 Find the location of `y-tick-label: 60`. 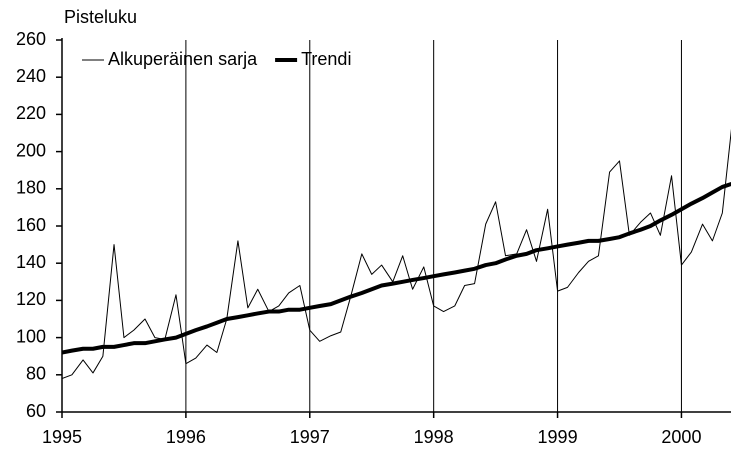

y-tick-label: 60 is located at coordinates (36, 411).